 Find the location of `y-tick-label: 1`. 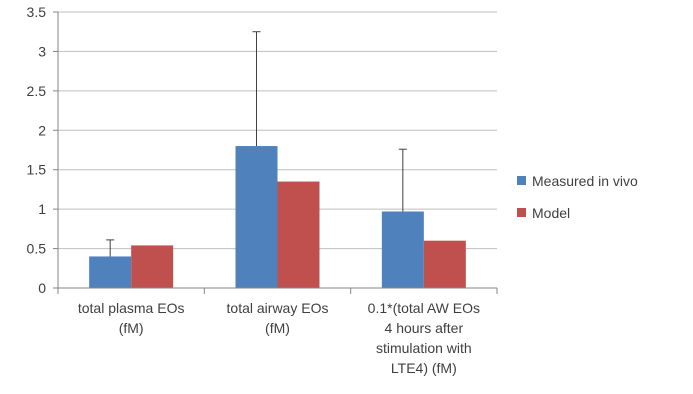

y-tick-label: 1 is located at coordinates (42, 209).